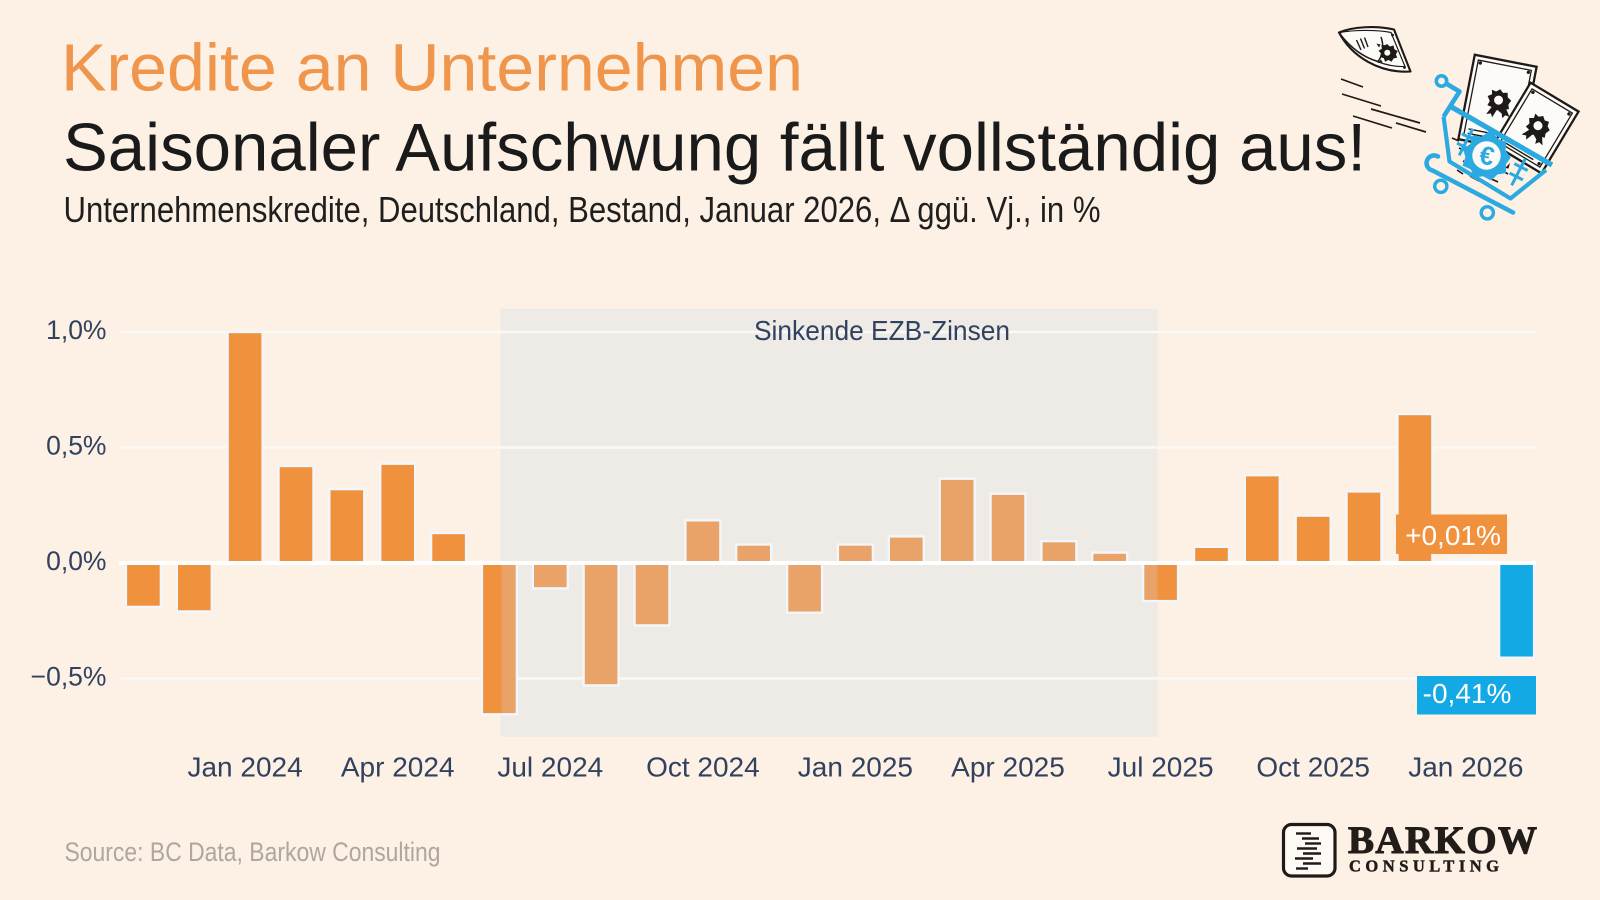 This screenshot has width=1600, height=900. I want to click on svg-text: Kredite an Unternehmen, so click(432, 68).